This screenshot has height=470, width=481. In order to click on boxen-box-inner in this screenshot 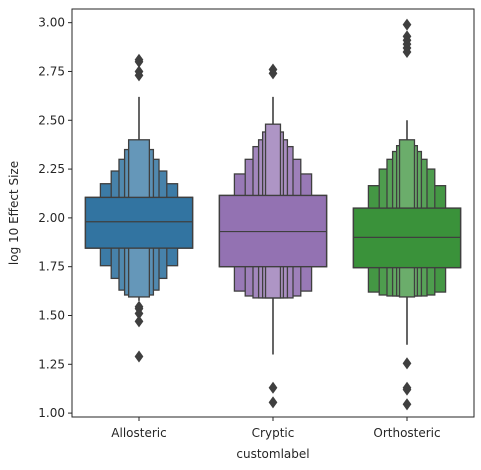, I will do `click(139, 222)`.